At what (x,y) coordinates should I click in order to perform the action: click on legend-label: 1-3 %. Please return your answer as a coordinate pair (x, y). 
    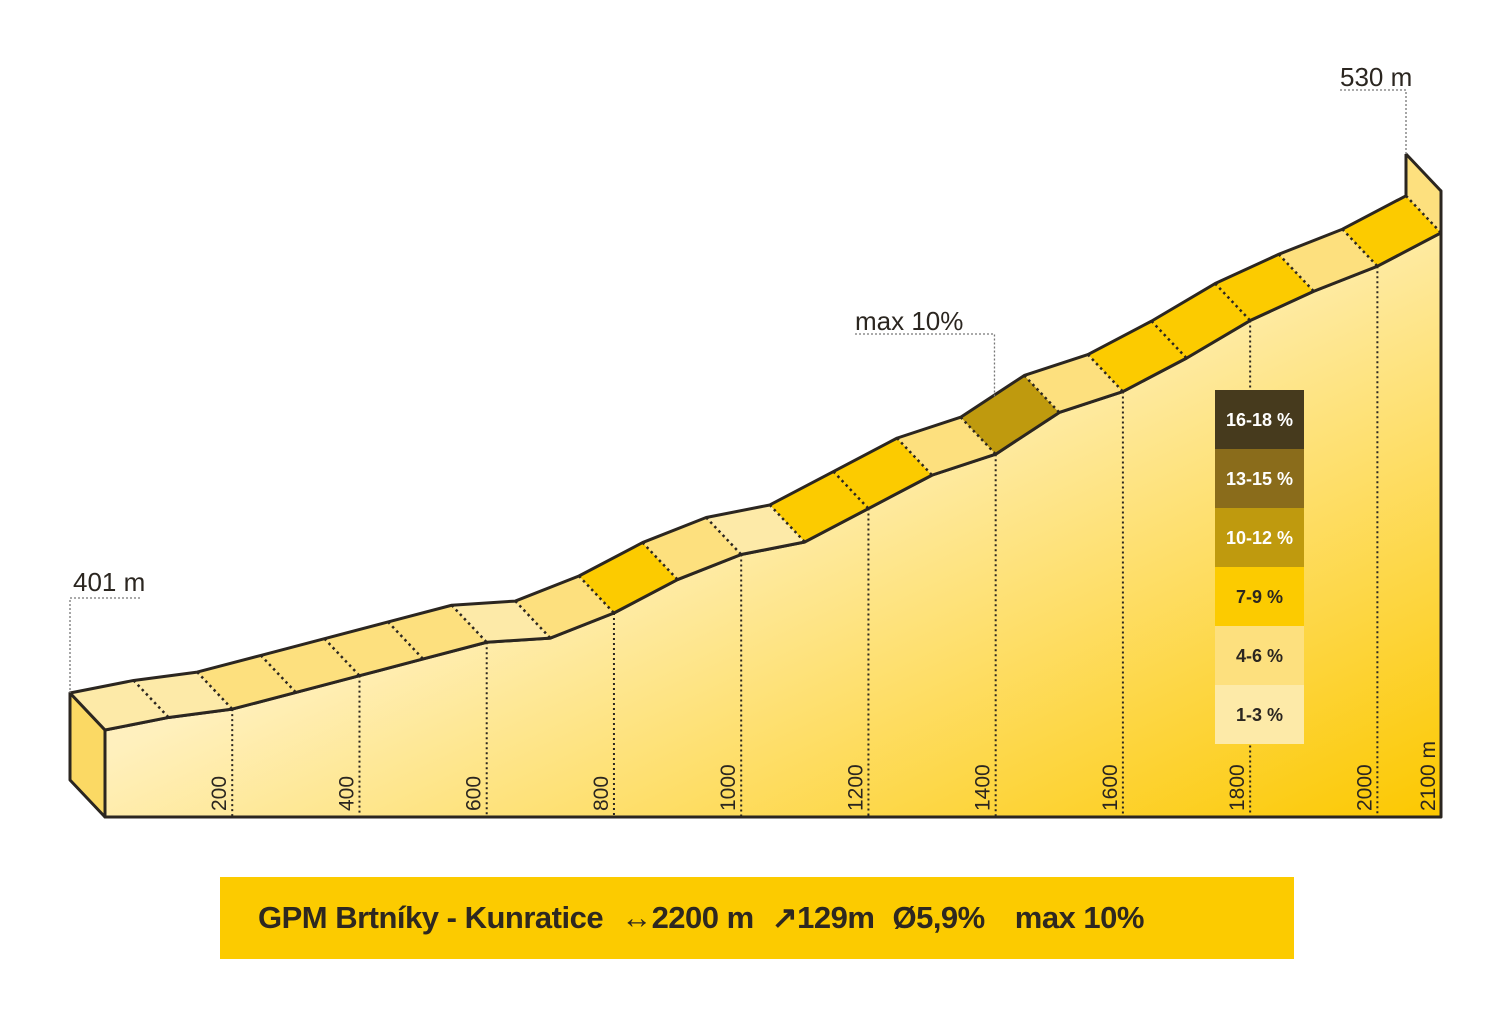
    Looking at the image, I should click on (1259, 715).